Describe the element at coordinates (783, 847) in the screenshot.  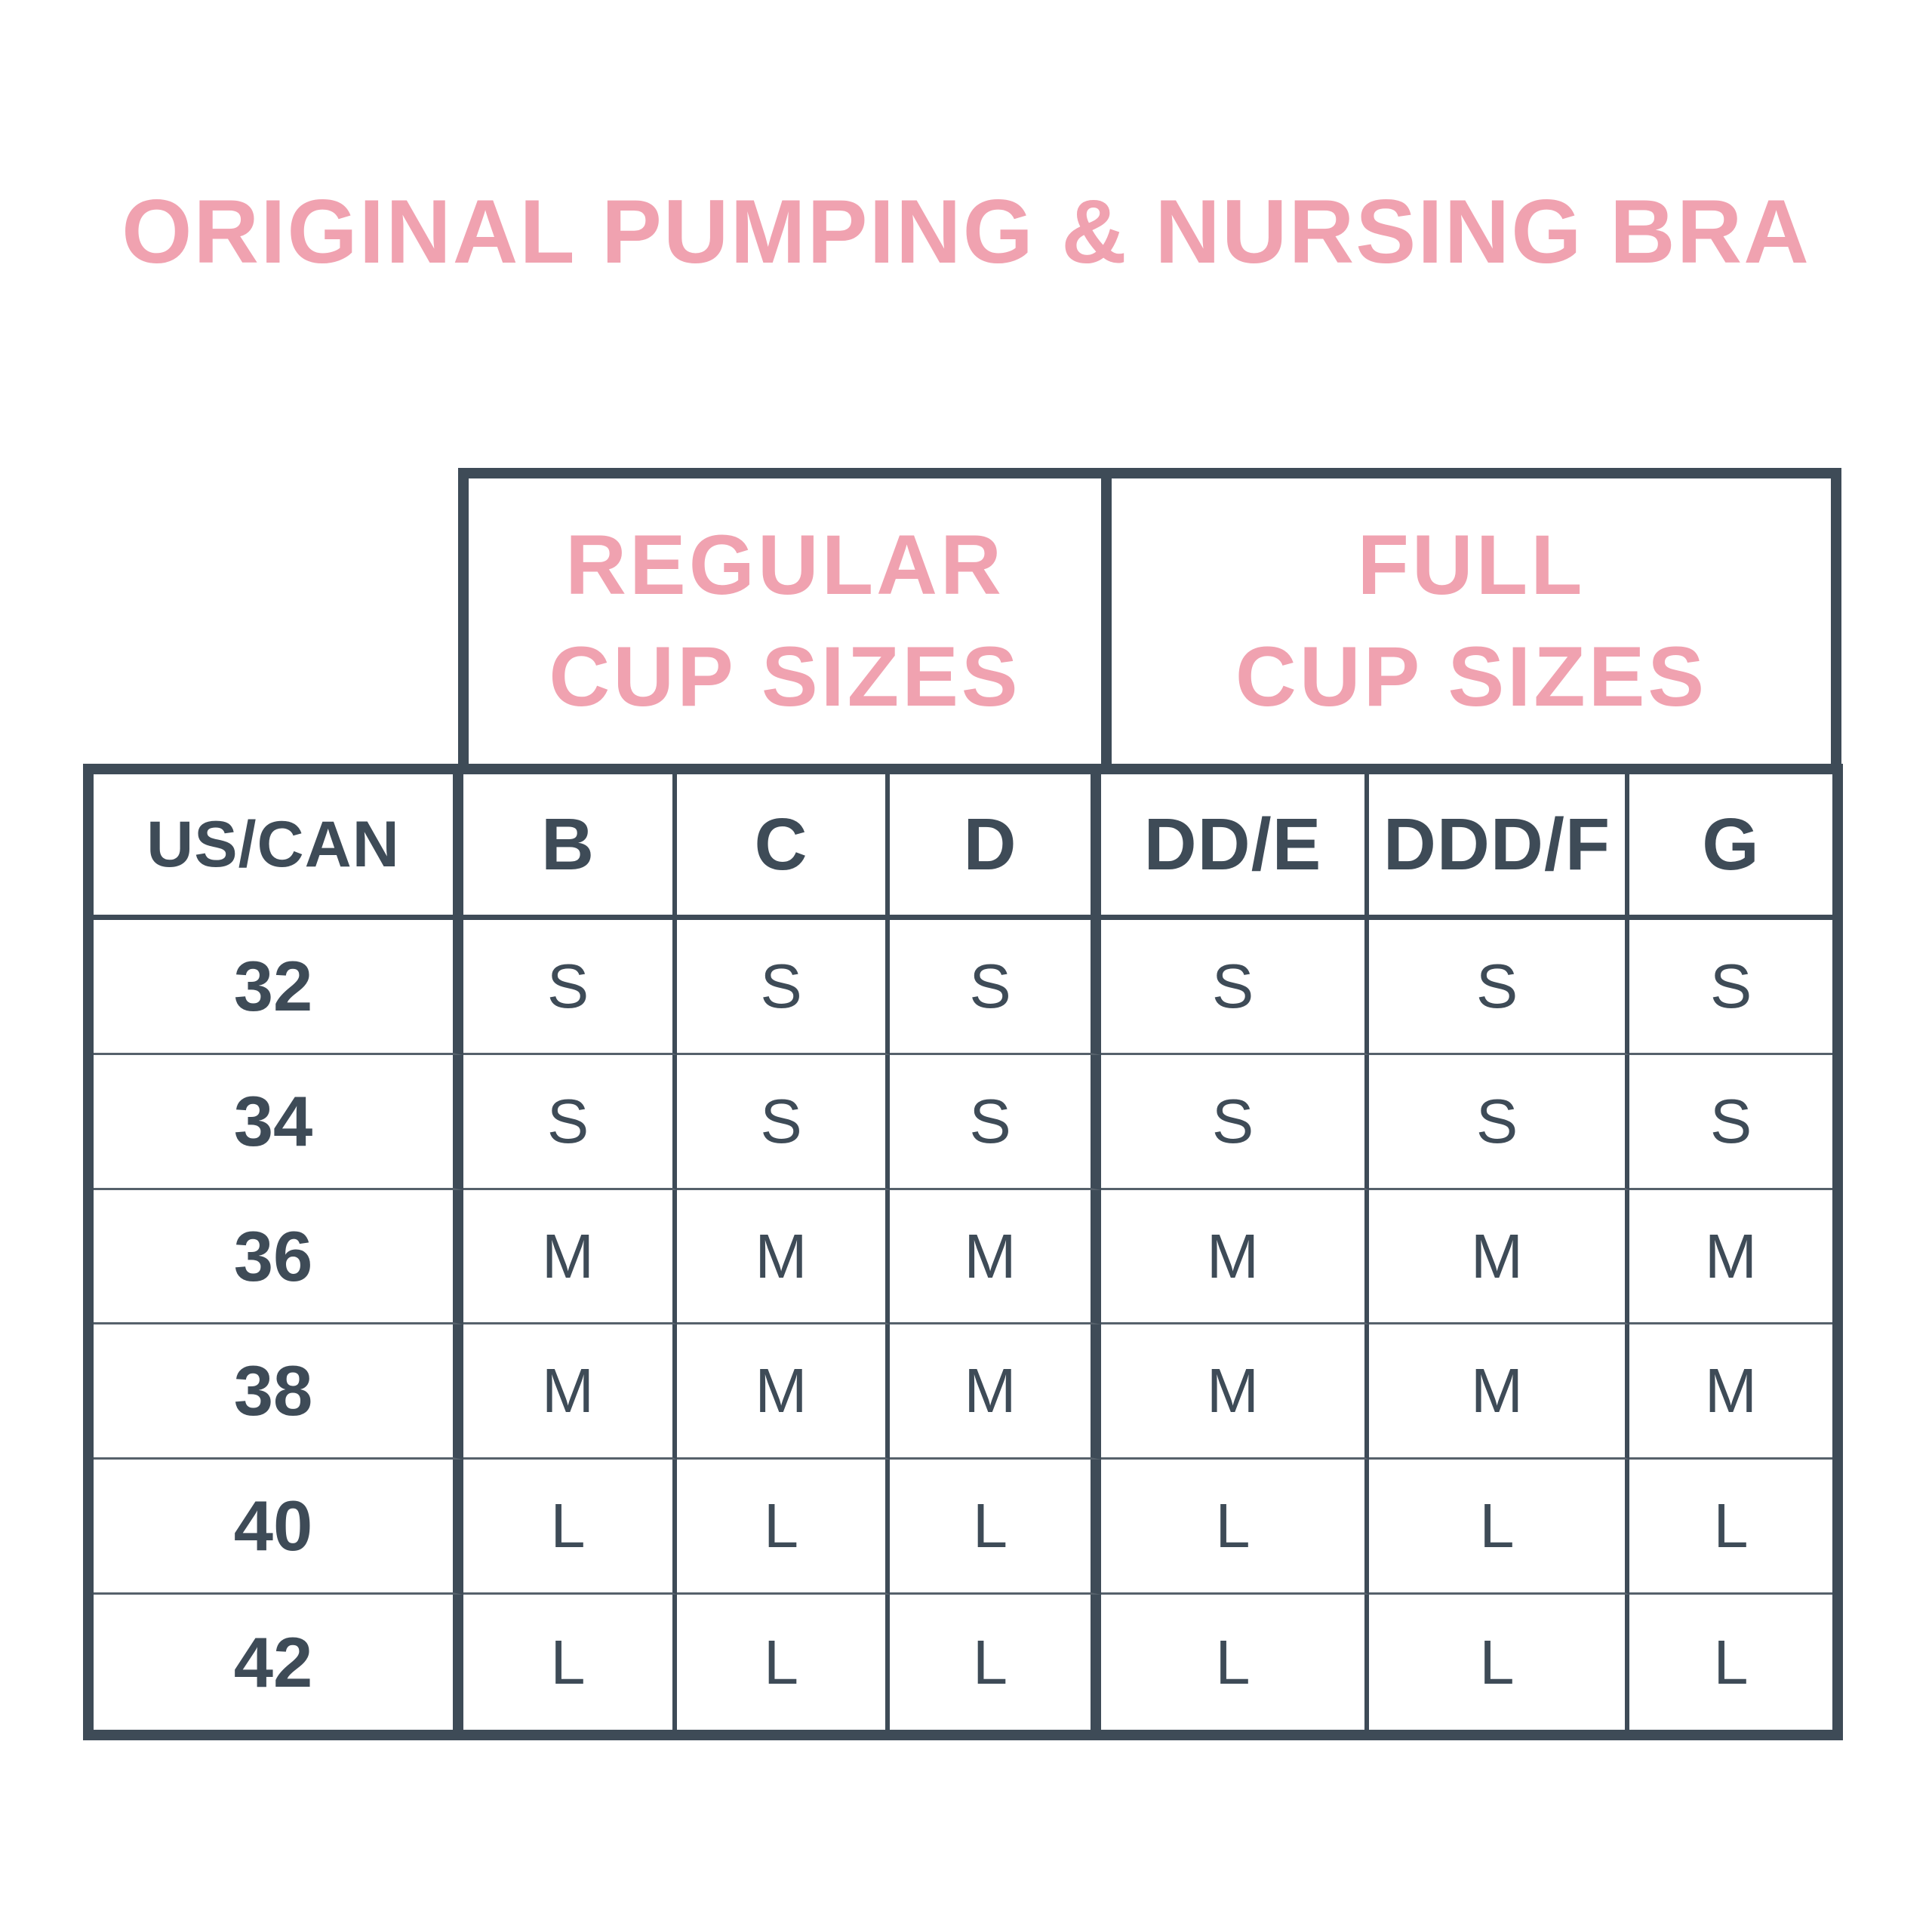
I see `cup-header-cell-c: C` at that location.